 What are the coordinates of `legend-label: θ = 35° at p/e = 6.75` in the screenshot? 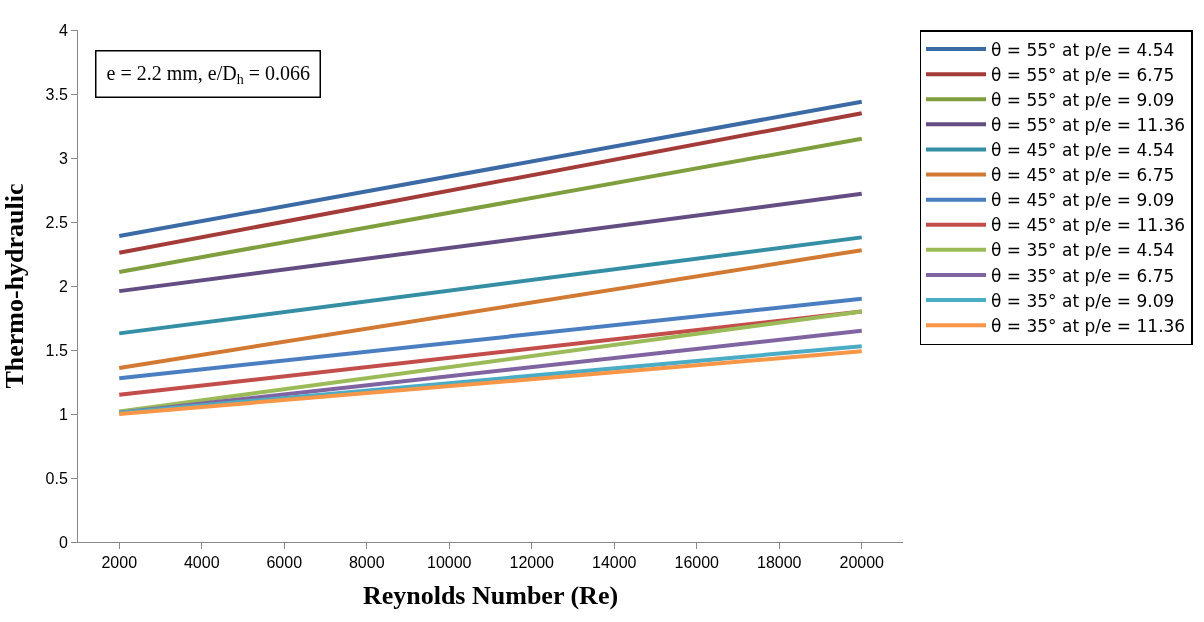 It's located at (1083, 275).